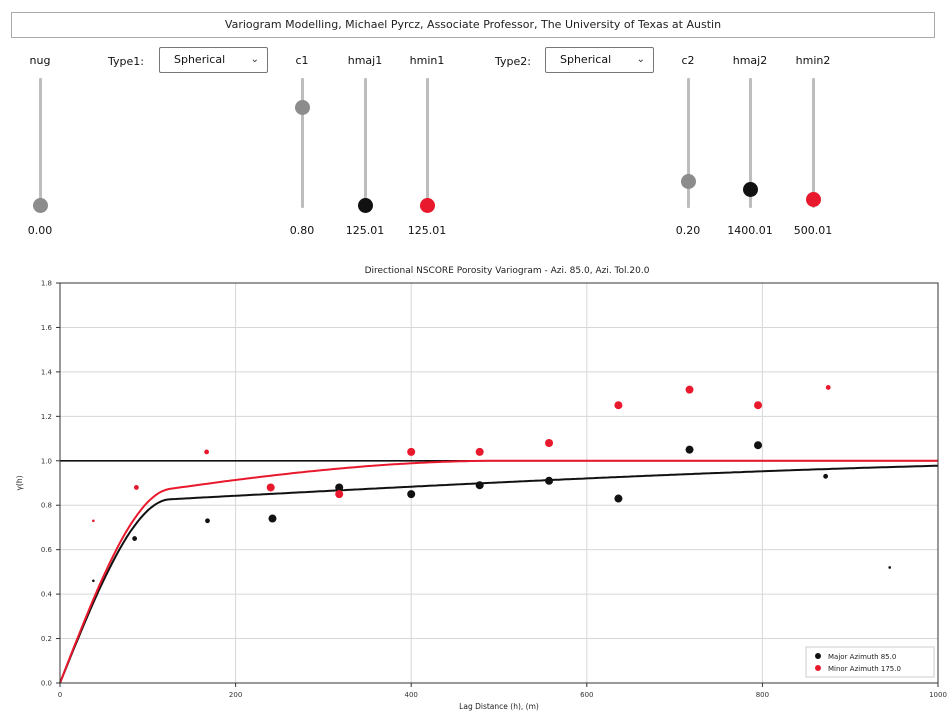 Image resolution: width=952 pixels, height=715 pixels. What do you see at coordinates (813, 230) in the screenshot?
I see `hmin2-value: 500.01` at bounding box center [813, 230].